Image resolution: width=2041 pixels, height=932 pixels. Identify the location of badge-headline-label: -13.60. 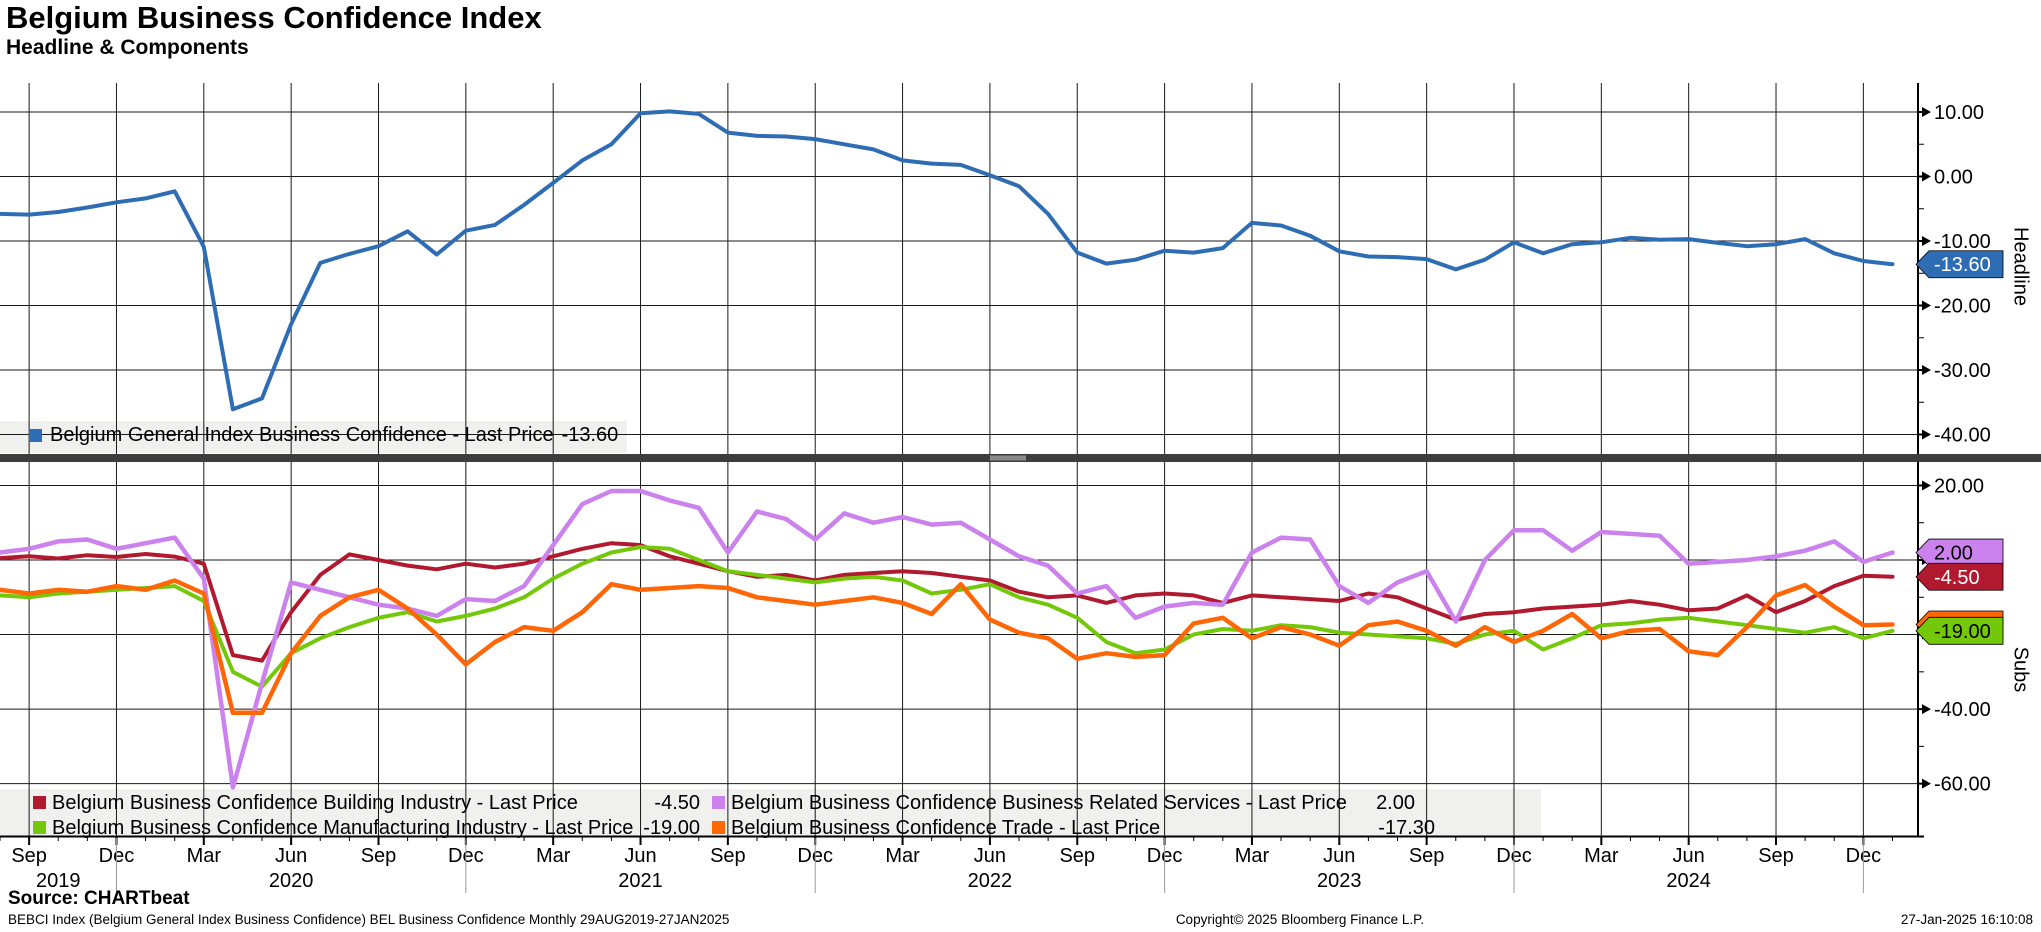
(1962, 265).